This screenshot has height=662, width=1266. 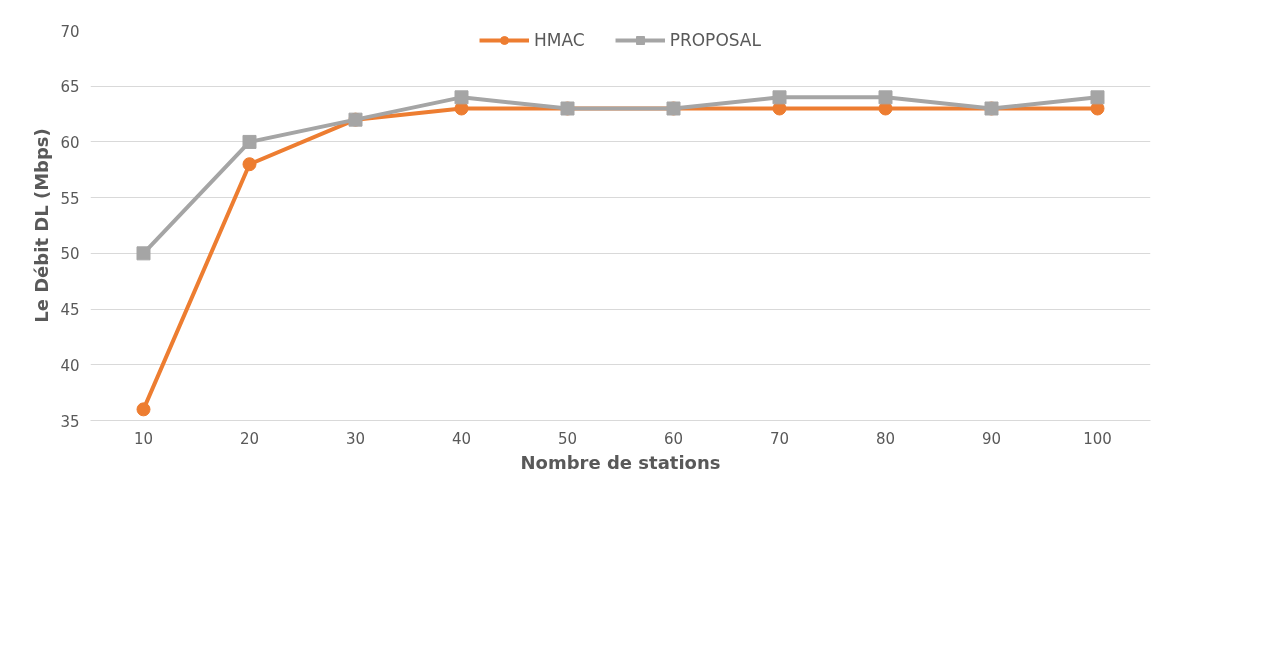 I want to click on x-tick-label: 20, so click(x=249, y=438).